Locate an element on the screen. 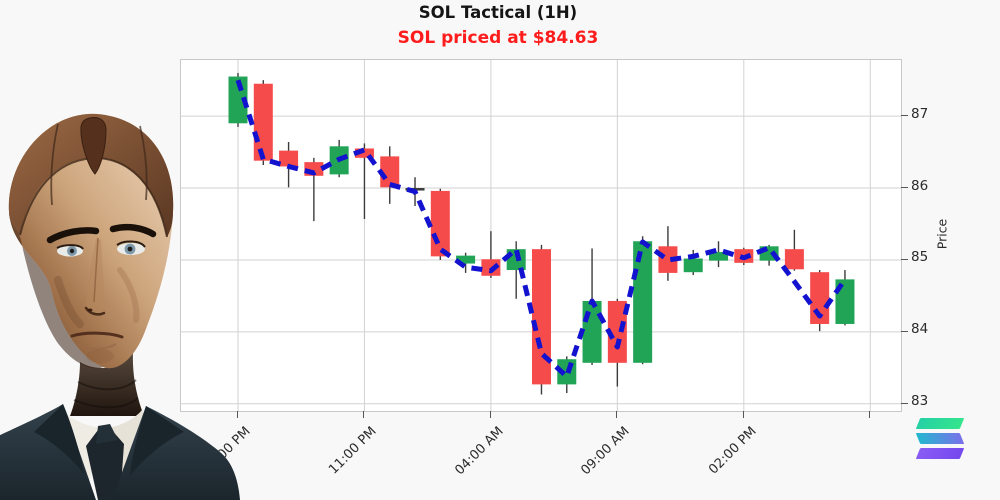  y-tick-label: 83 is located at coordinates (920, 401).